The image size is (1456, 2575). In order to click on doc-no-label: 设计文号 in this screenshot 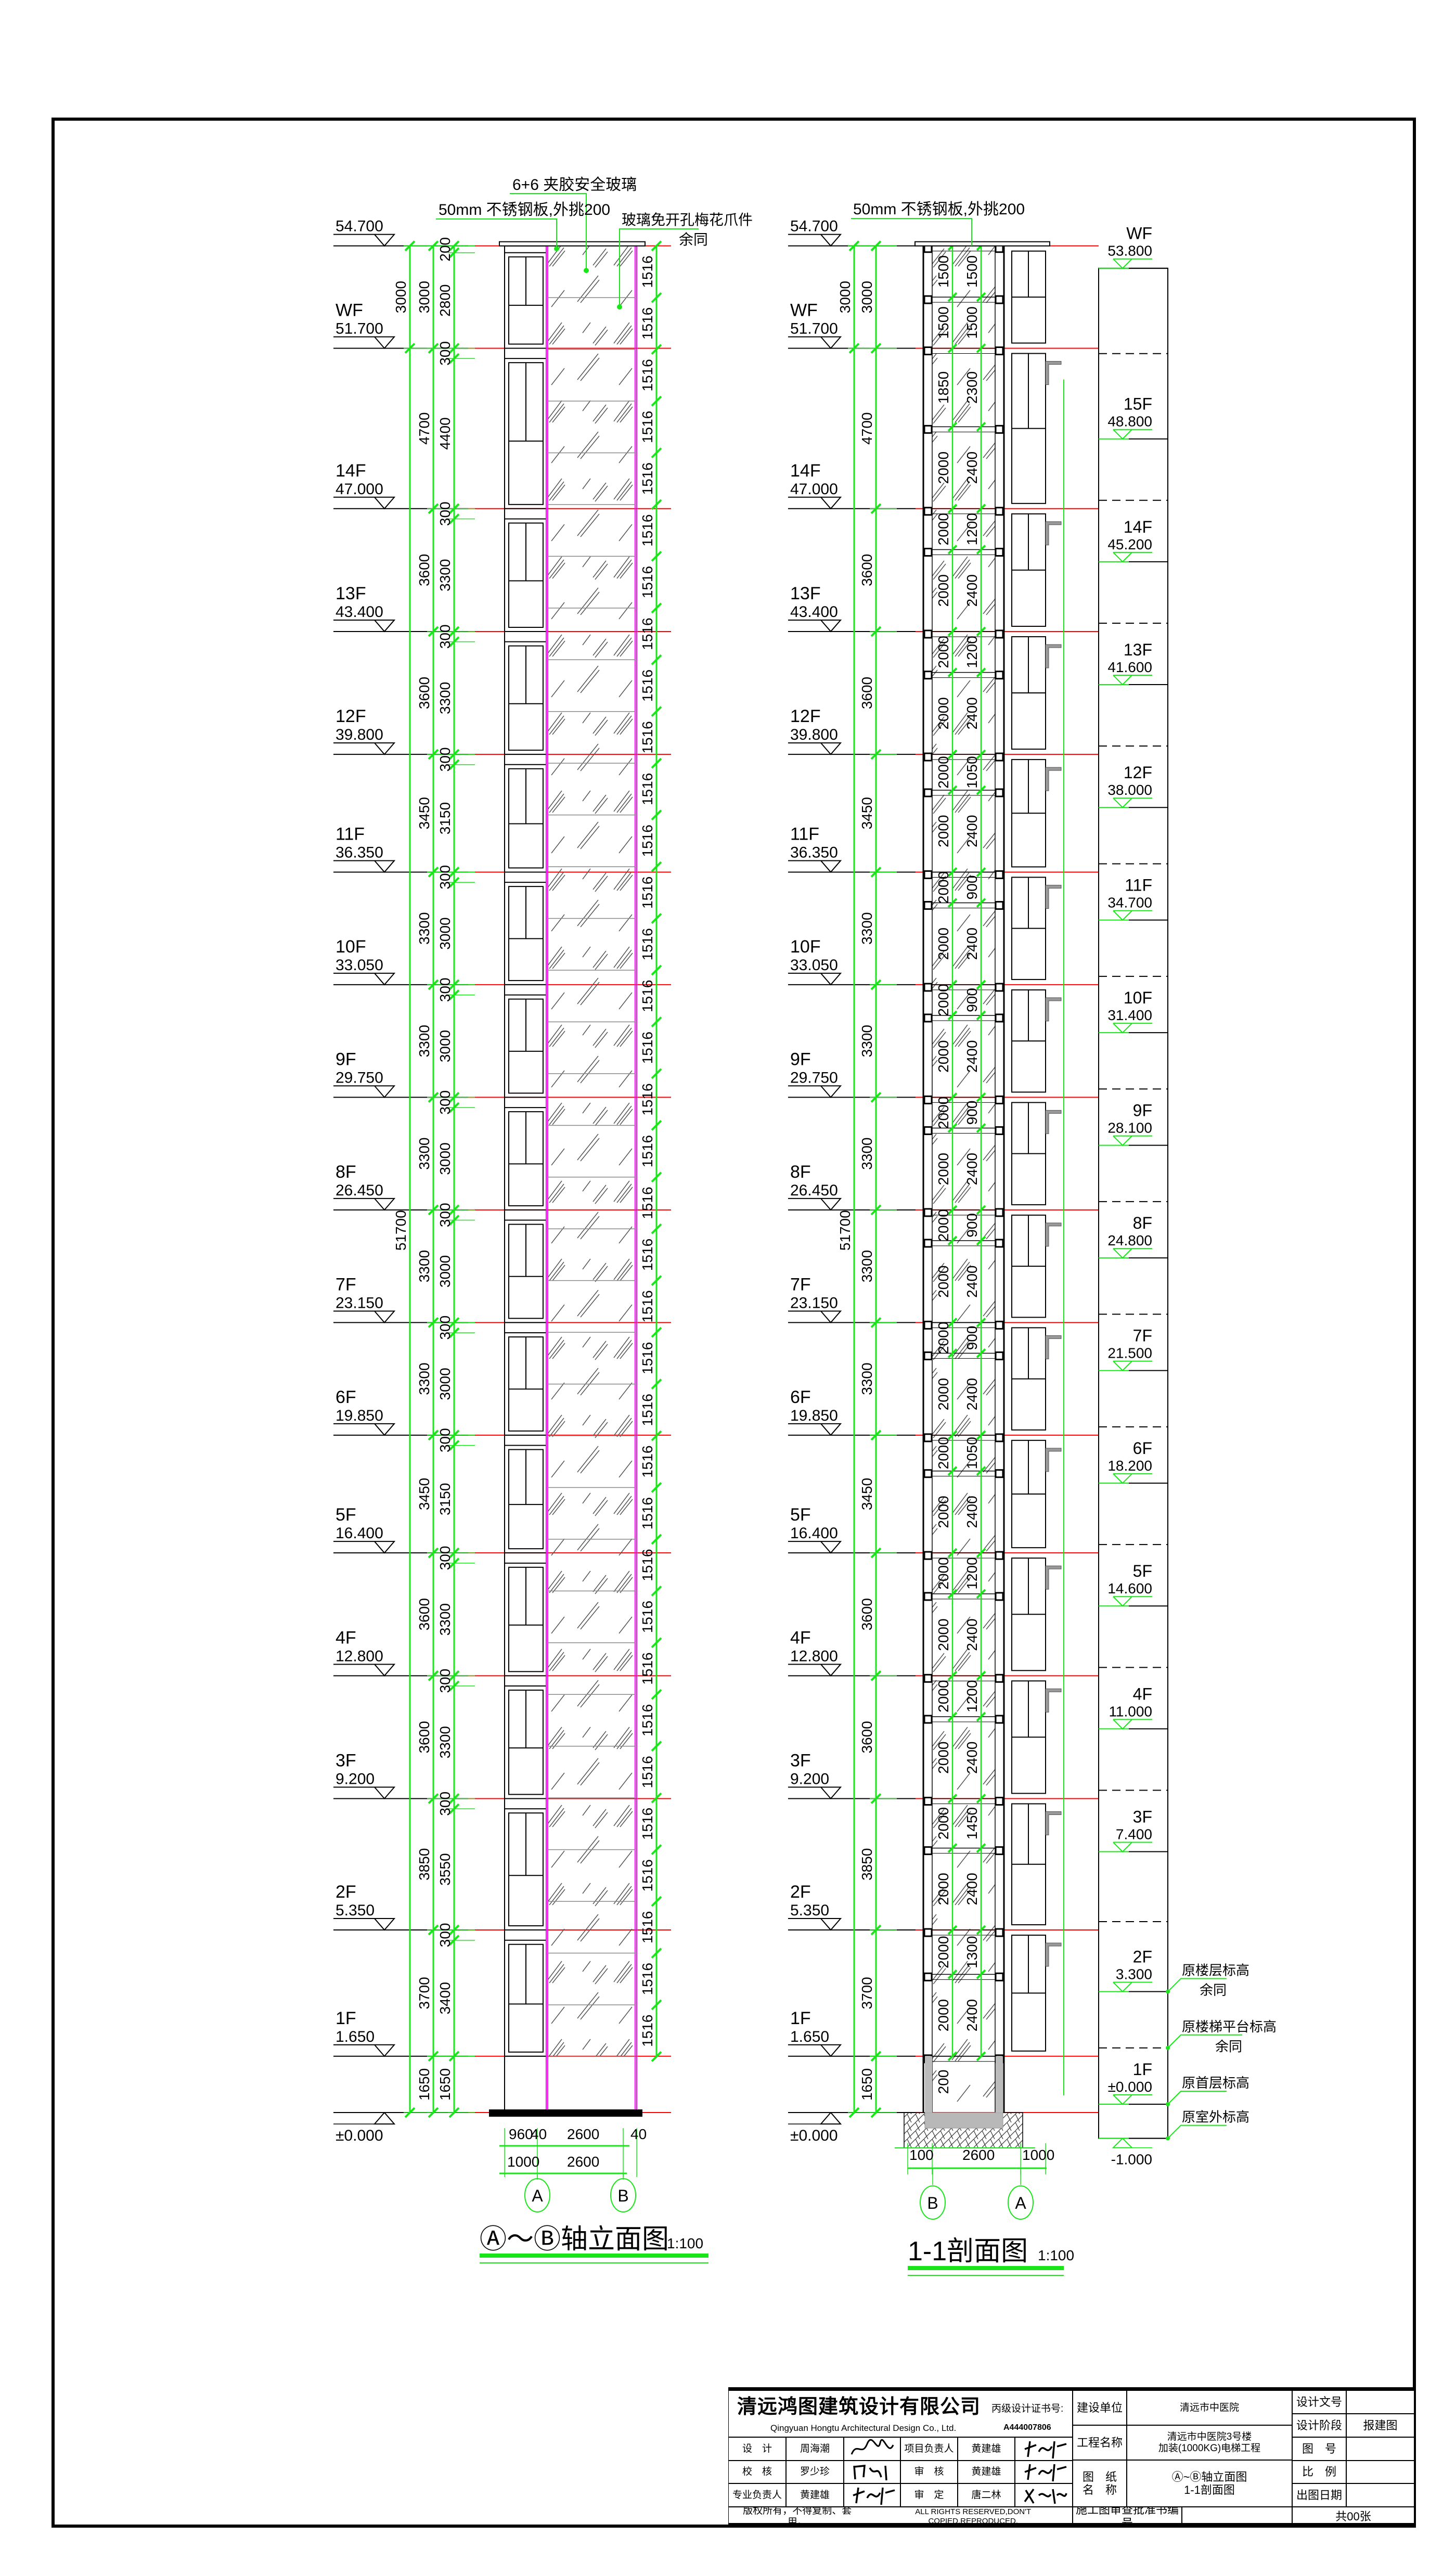, I will do `click(1319, 2402)`.